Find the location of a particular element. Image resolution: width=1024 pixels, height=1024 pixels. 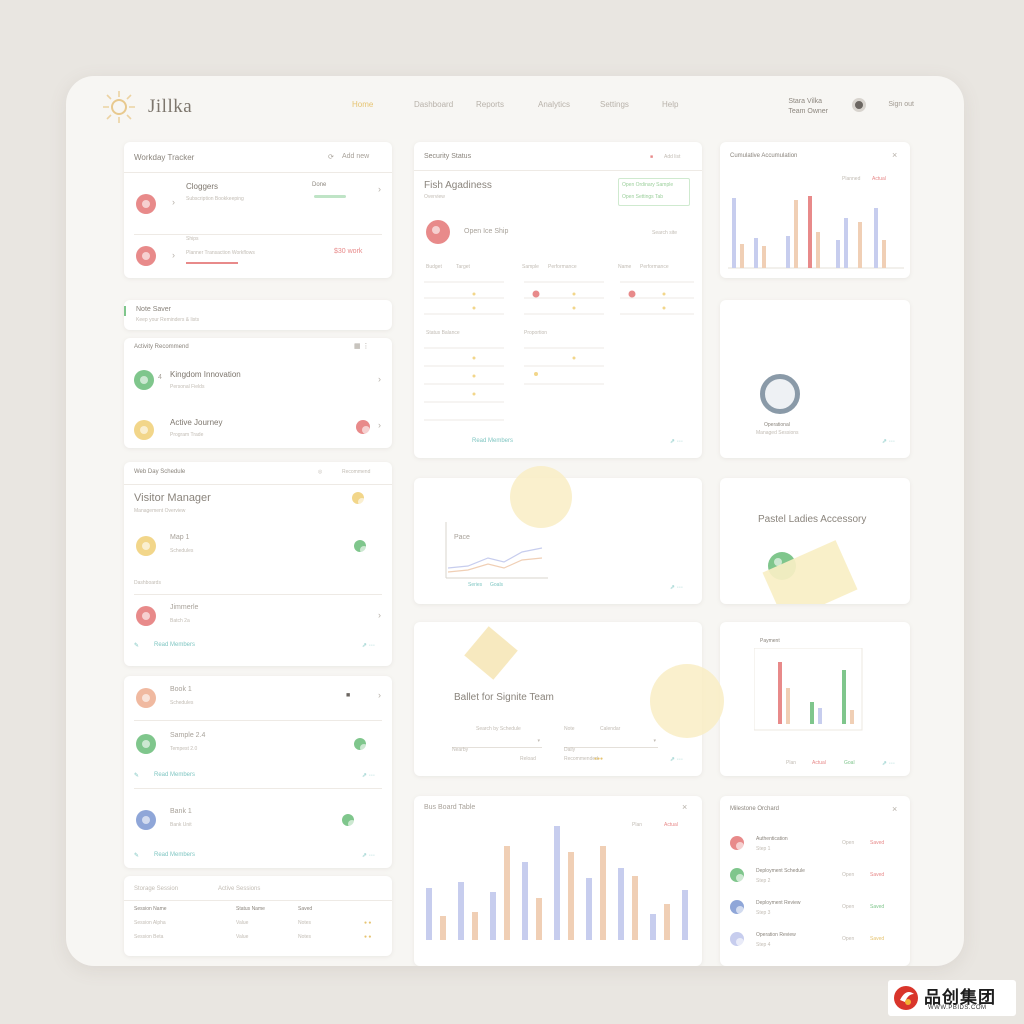

item-title: Active Journey is located at coordinates (196, 422).